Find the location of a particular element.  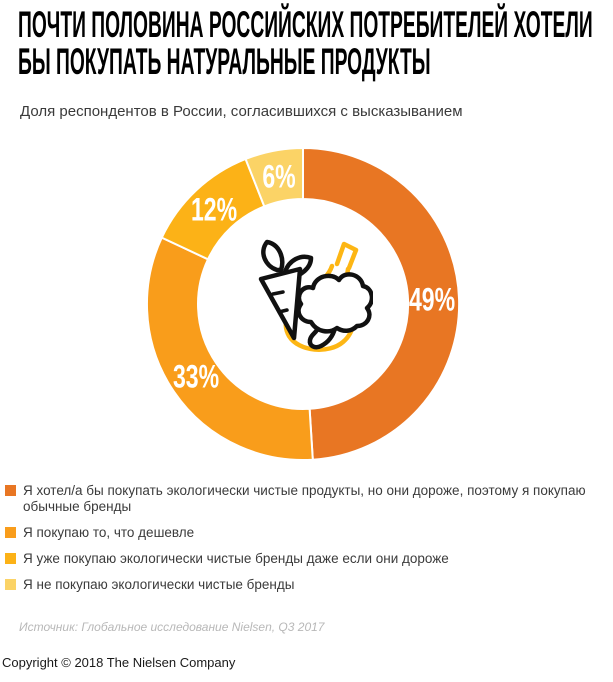

segment-label-6: 6% is located at coordinates (279, 176).